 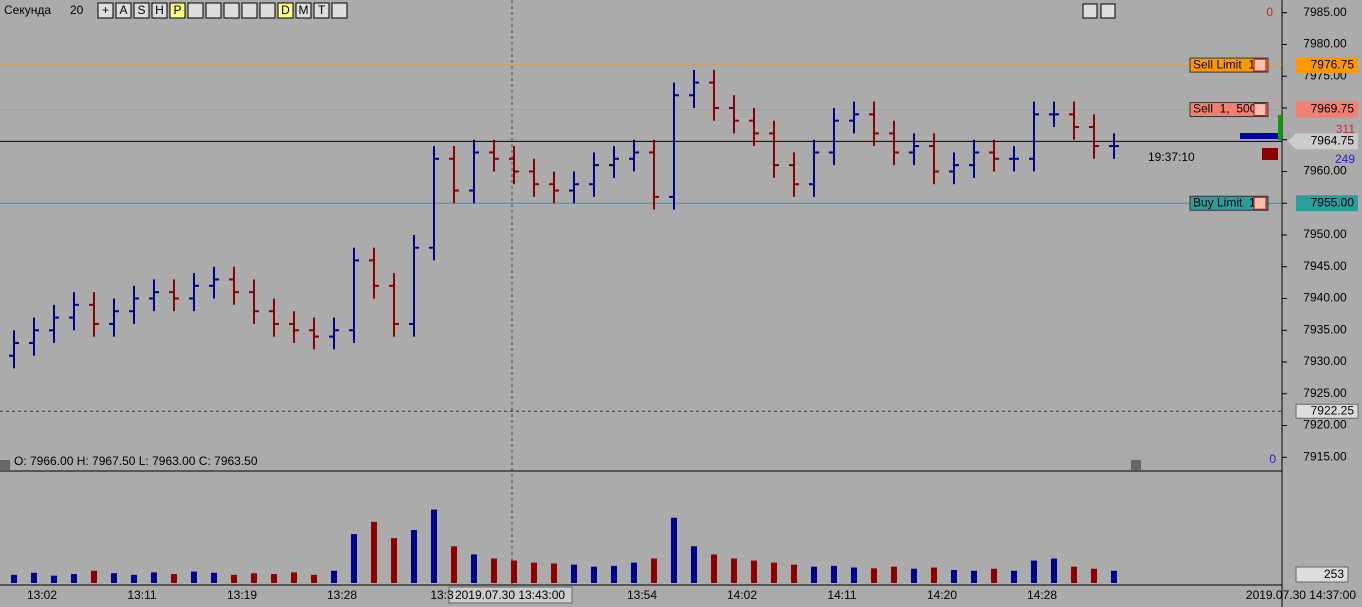 What do you see at coordinates (841, 595) in the screenshot?
I see `x-tick-label: 14:11` at bounding box center [841, 595].